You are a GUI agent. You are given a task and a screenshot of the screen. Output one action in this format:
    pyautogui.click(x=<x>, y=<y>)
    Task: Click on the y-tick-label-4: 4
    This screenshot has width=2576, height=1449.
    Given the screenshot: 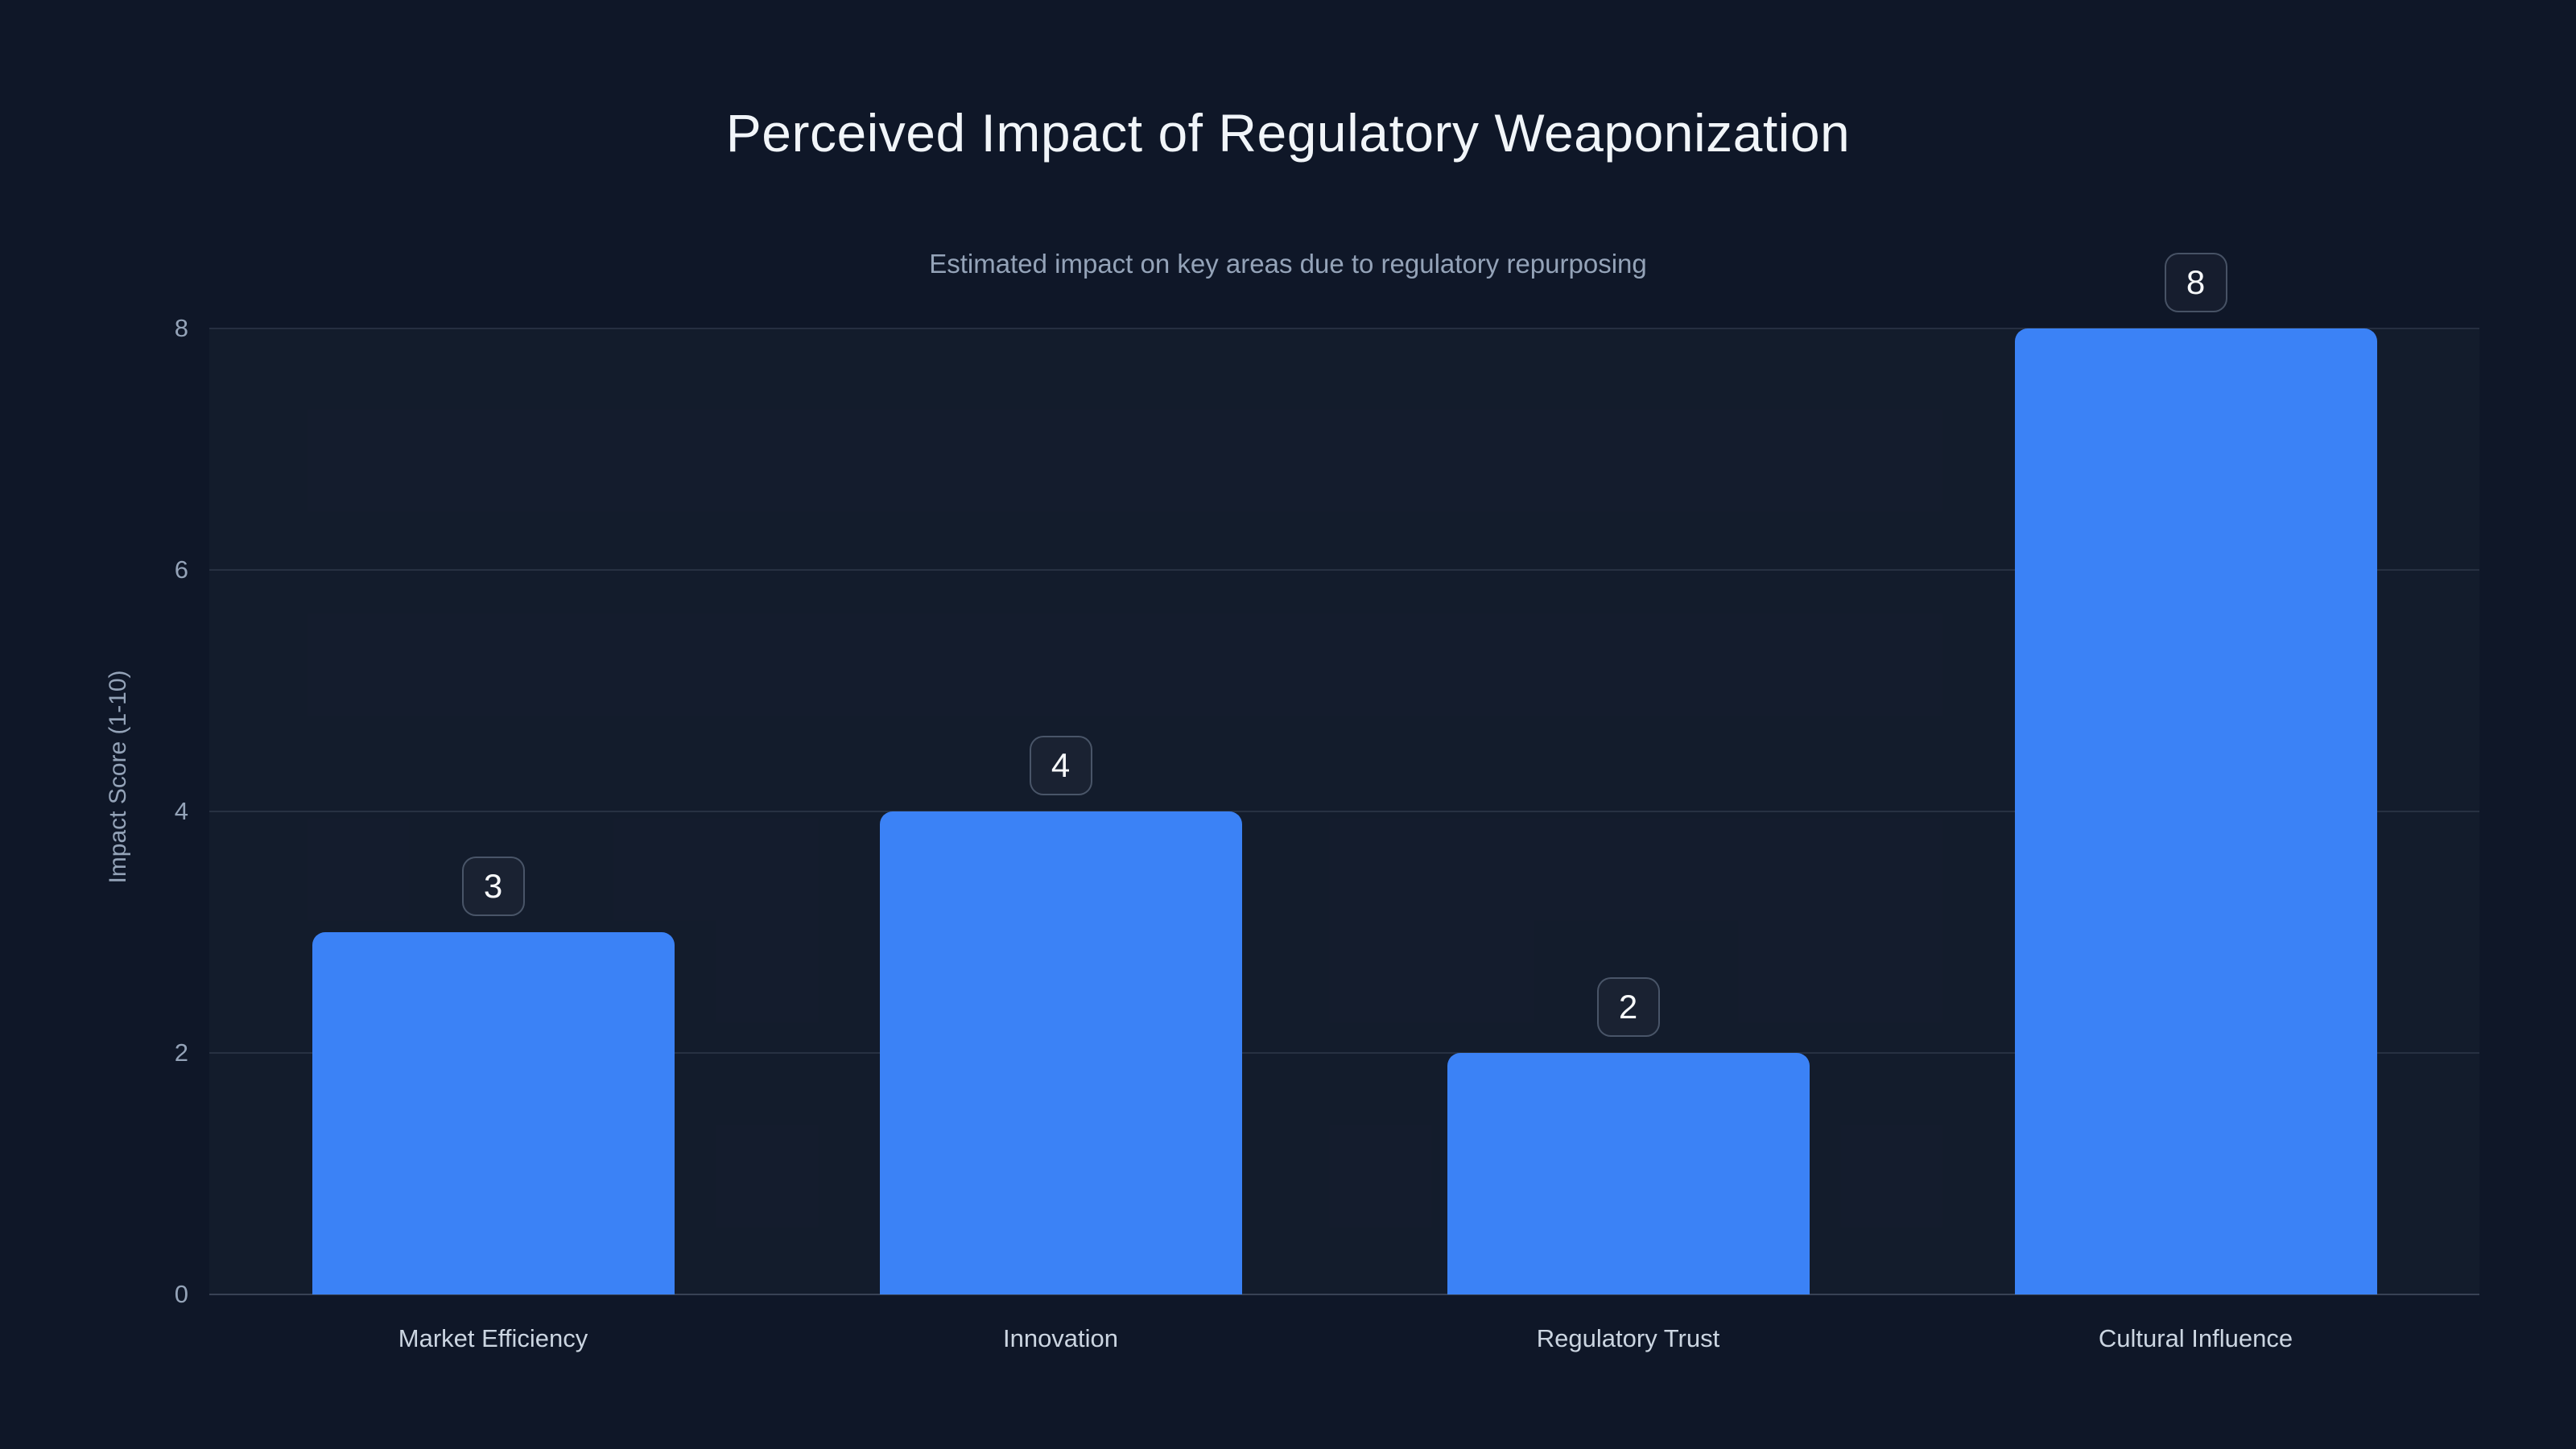 What is the action you would take?
    pyautogui.click(x=181, y=811)
    